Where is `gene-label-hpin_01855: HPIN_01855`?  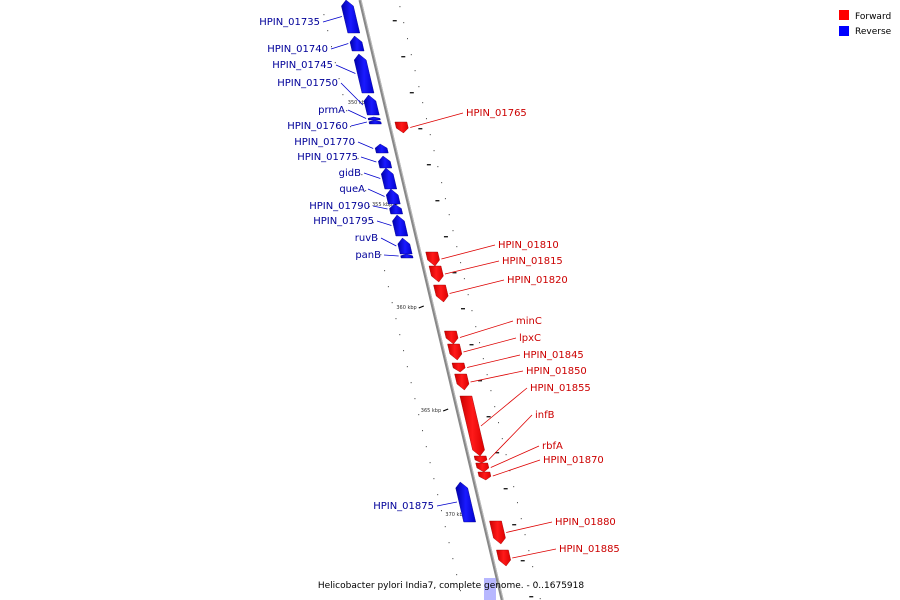 gene-label-hpin_01855: HPIN_01855 is located at coordinates (560, 388).